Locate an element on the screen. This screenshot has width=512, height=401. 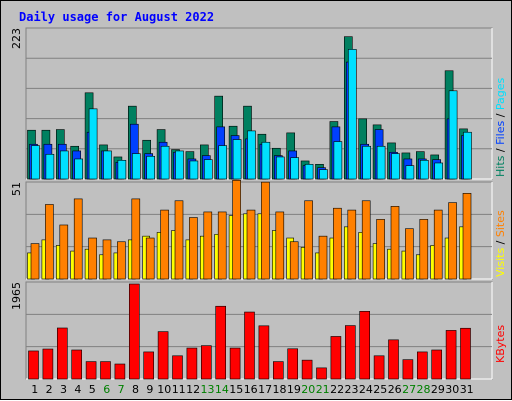
legend-entry: Files is located at coordinates (500, 133).